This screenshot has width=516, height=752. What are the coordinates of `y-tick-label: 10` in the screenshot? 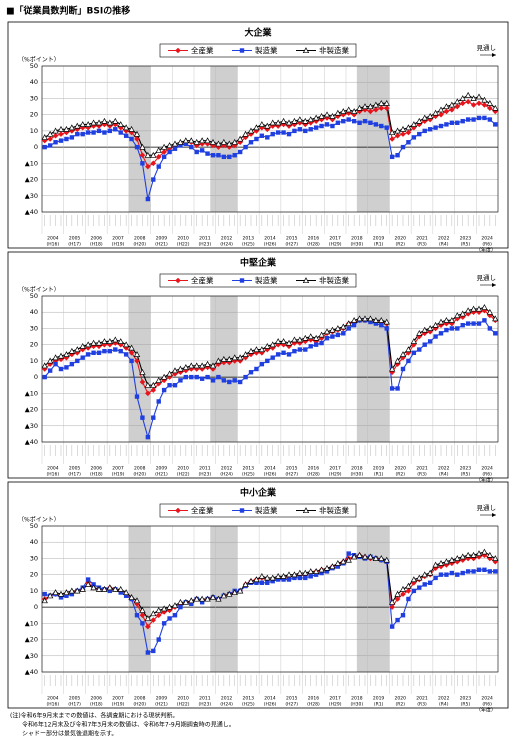 It's located at (34, 361).